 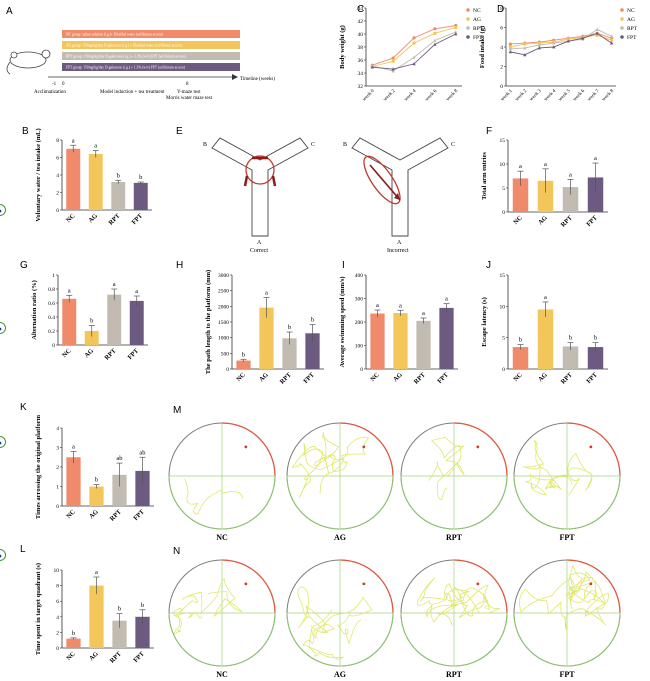 What do you see at coordinates (38, 609) in the screenshot?
I see `y-axis-label: Time spent in target quadrant (s)` at bounding box center [38, 609].